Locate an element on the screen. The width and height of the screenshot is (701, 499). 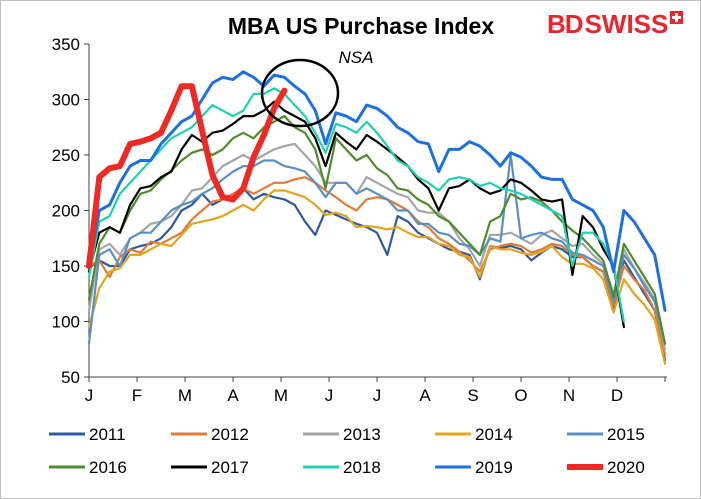
logo-letters-bd: BD is located at coordinates (565, 23).